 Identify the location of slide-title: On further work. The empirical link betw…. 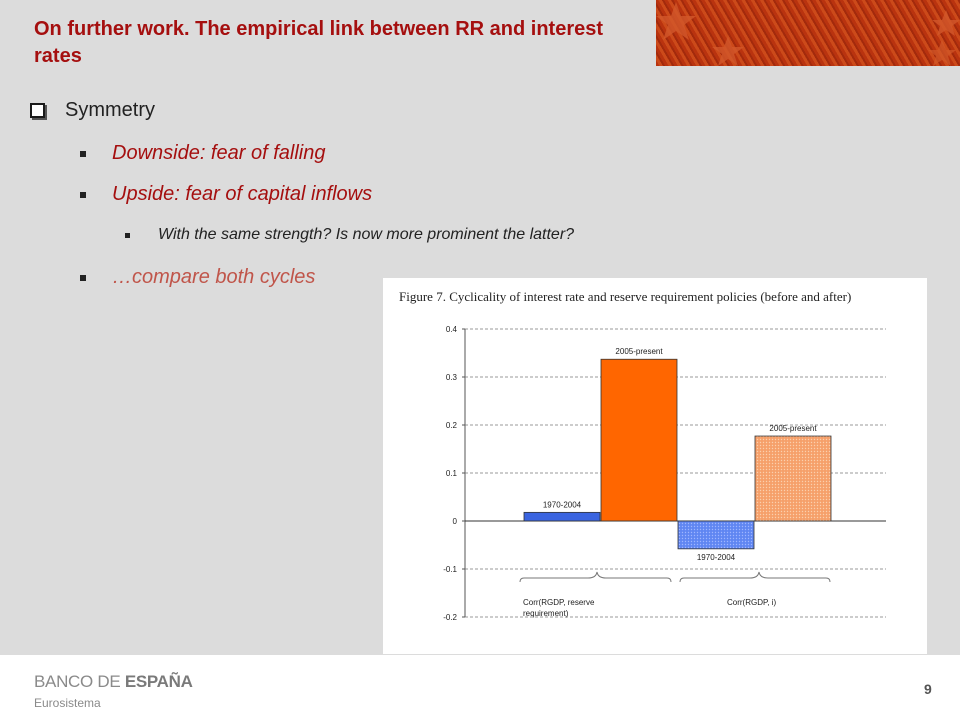
(319, 42).